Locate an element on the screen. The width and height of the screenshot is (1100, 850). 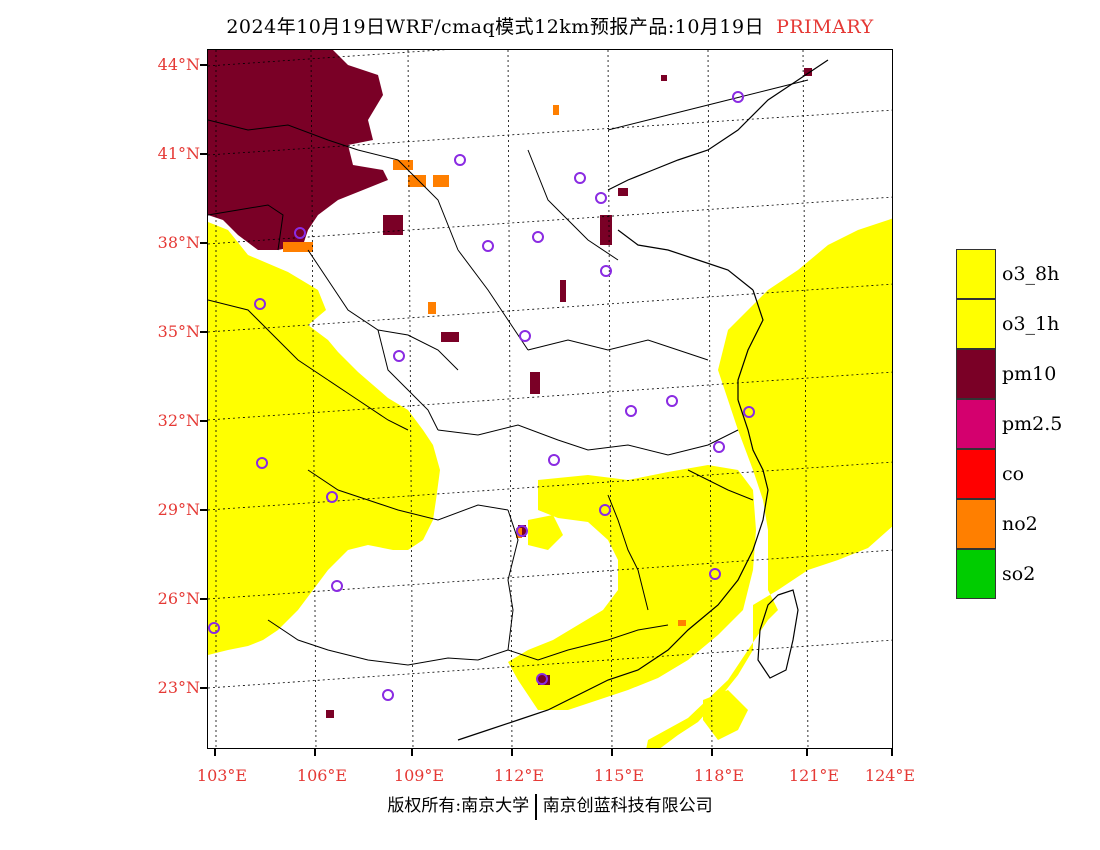
legend-item-pm25: pm2.5 is located at coordinates (1016, 424).